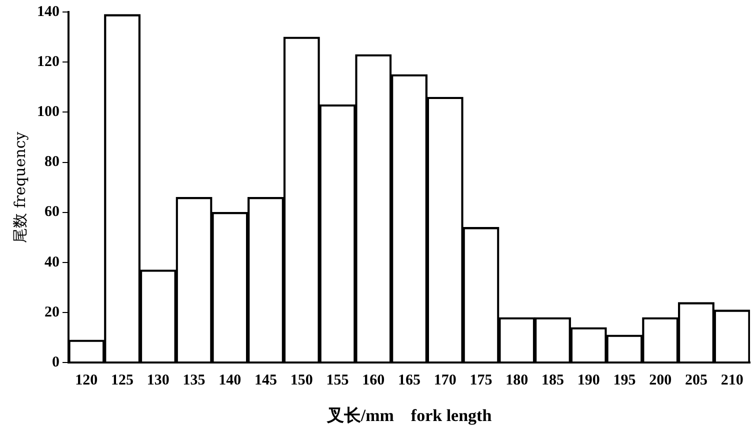 This screenshot has height=435, width=754. I want to click on y-tick-label: 120, so click(48, 62).